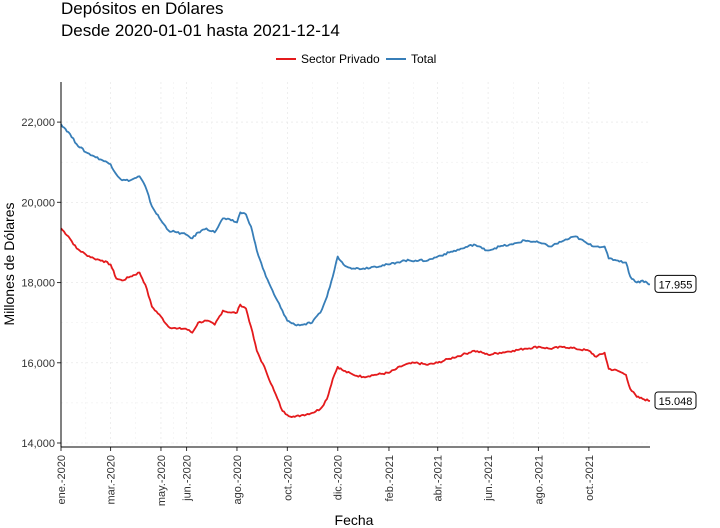  Describe the element at coordinates (340, 59) in the screenshot. I see `legend-label-sector-privado: Sector Privado` at that location.